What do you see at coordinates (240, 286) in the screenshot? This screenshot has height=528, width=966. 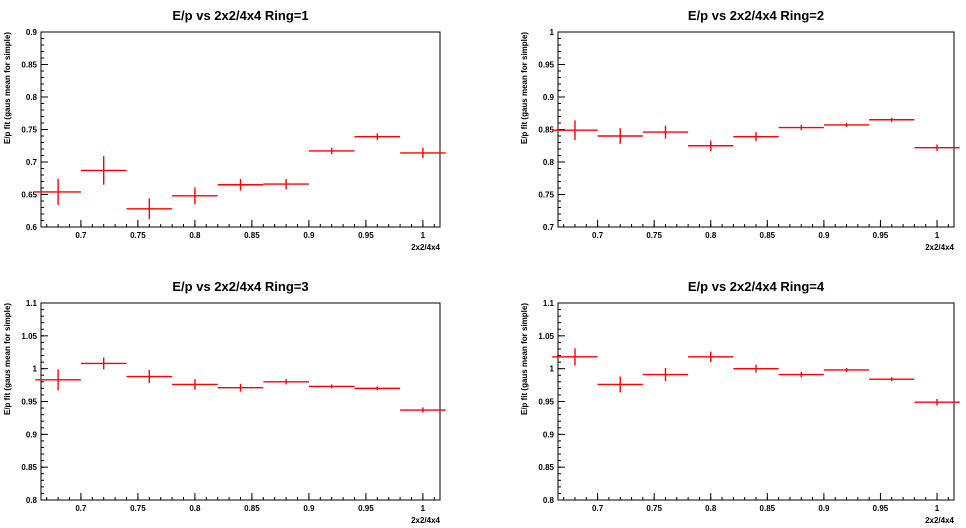 I see `chart-title: E/p vs 2x2/4x4 Ring=3` at bounding box center [240, 286].